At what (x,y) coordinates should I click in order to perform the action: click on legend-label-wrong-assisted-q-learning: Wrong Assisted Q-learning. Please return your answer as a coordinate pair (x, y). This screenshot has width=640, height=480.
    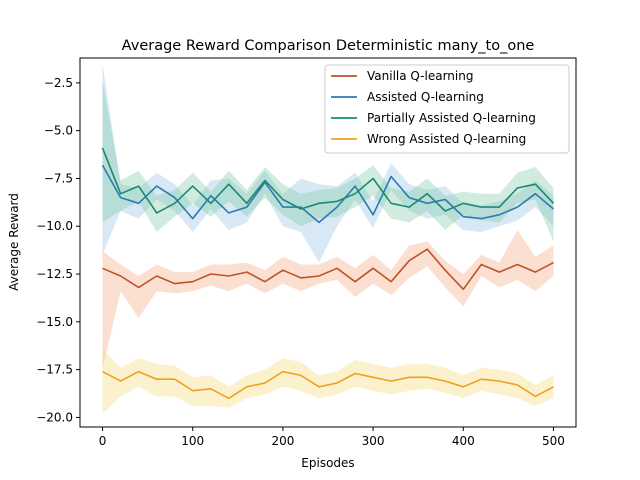
    Looking at the image, I should click on (446, 139).